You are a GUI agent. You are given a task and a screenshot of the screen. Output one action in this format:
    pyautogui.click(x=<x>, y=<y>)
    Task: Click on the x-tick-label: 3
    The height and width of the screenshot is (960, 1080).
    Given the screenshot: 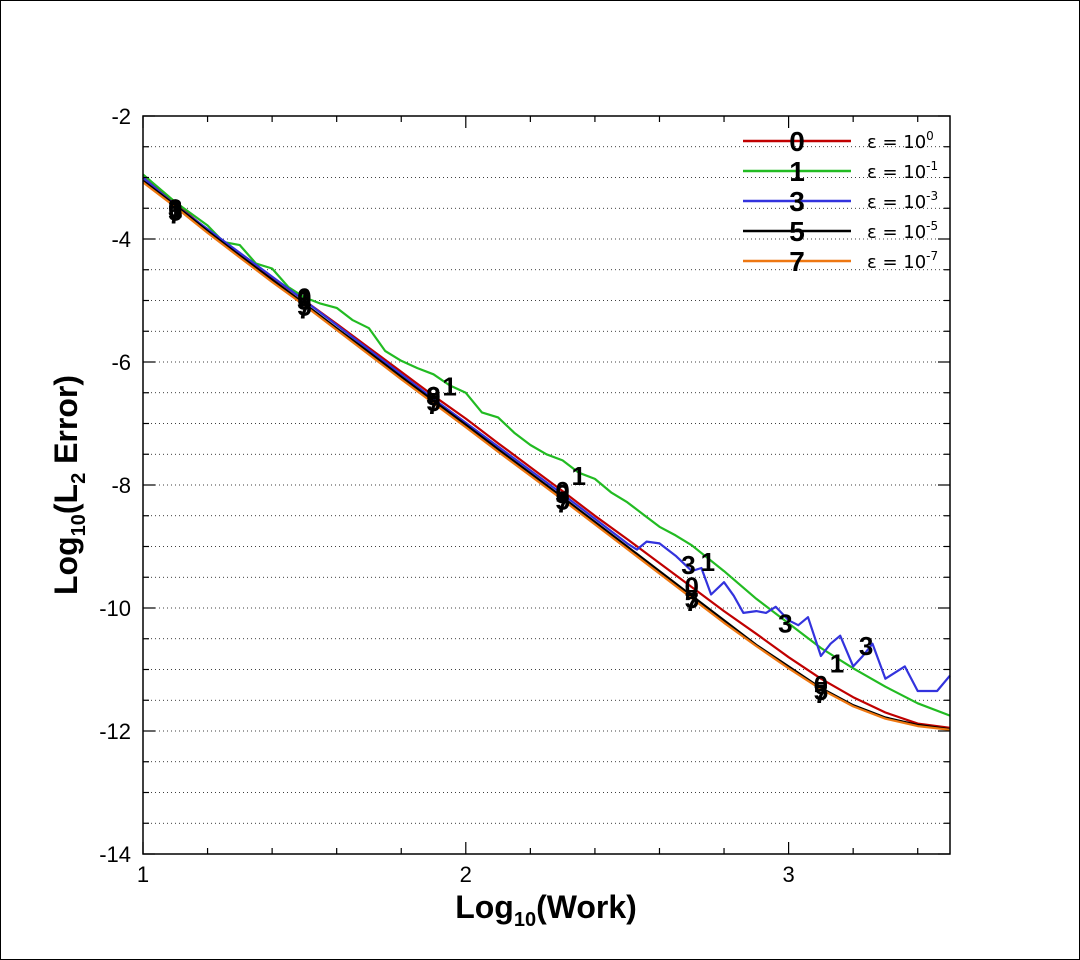 What is the action you would take?
    pyautogui.click(x=788, y=874)
    